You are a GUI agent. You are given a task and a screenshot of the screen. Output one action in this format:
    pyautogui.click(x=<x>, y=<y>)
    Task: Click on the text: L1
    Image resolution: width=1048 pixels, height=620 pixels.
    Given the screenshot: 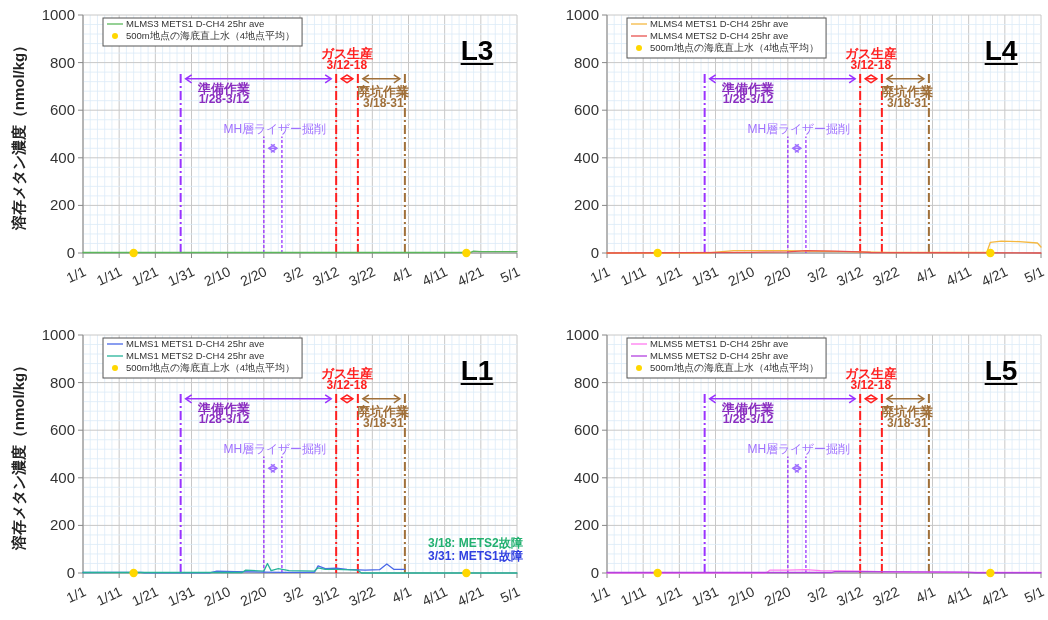 What is the action you would take?
    pyautogui.click(x=477, y=370)
    